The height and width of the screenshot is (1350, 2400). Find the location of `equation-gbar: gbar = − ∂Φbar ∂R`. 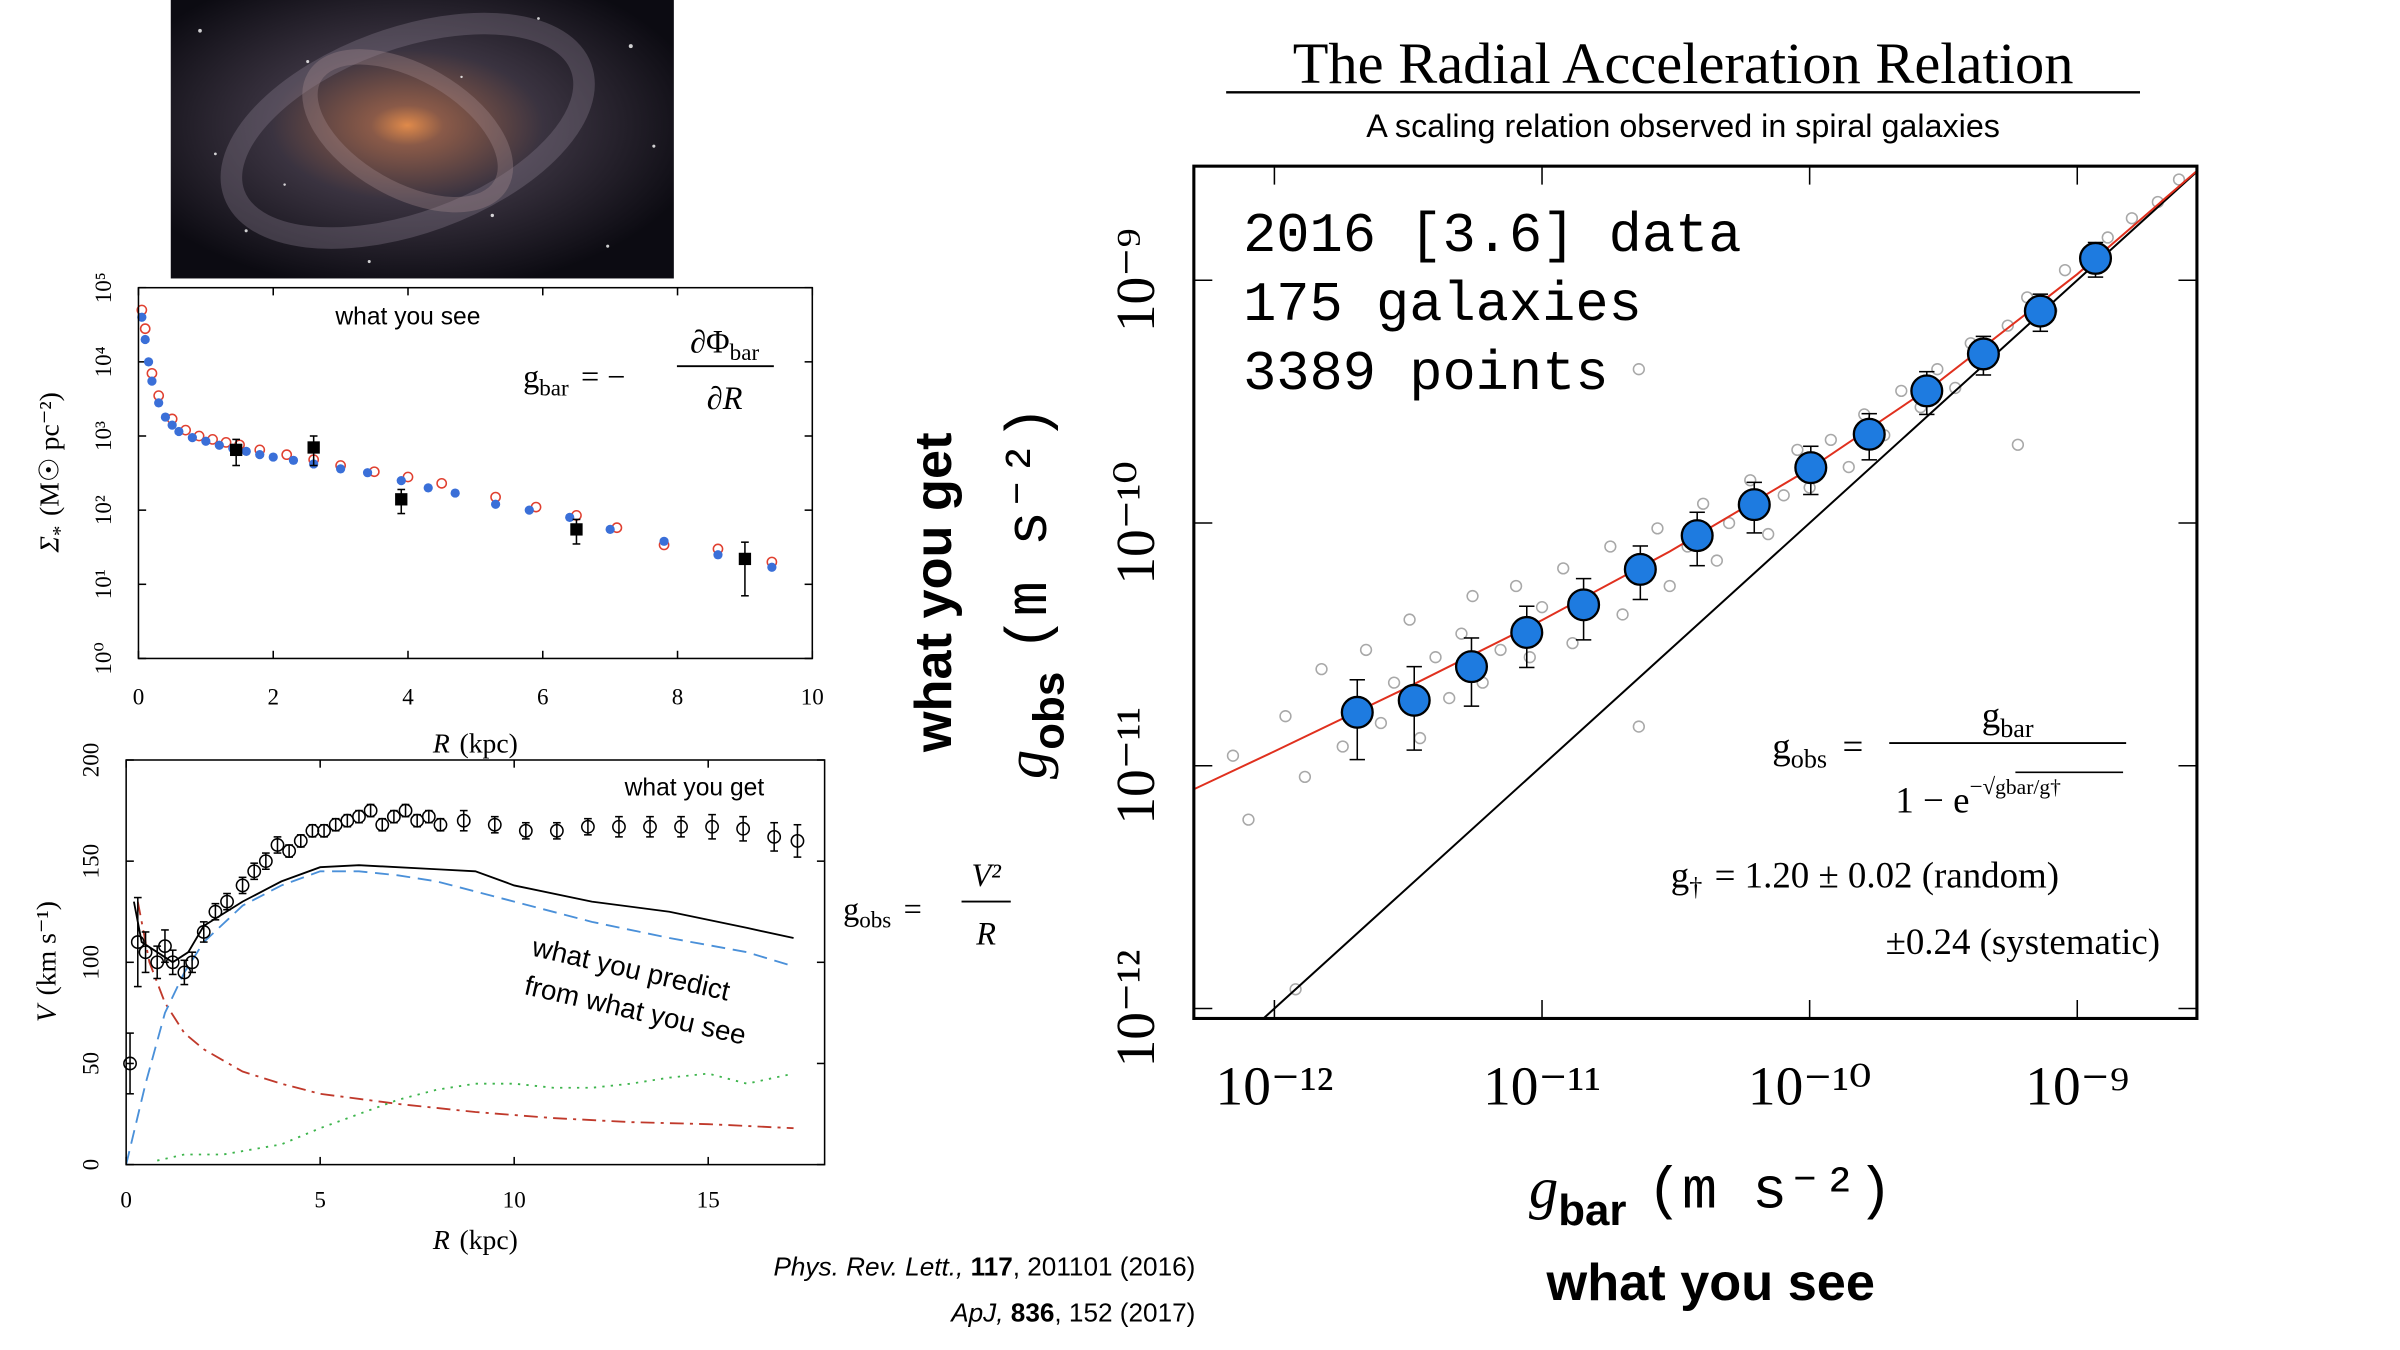

equation-gbar: gbar = − ∂Φbar ∂R is located at coordinates (648, 369).